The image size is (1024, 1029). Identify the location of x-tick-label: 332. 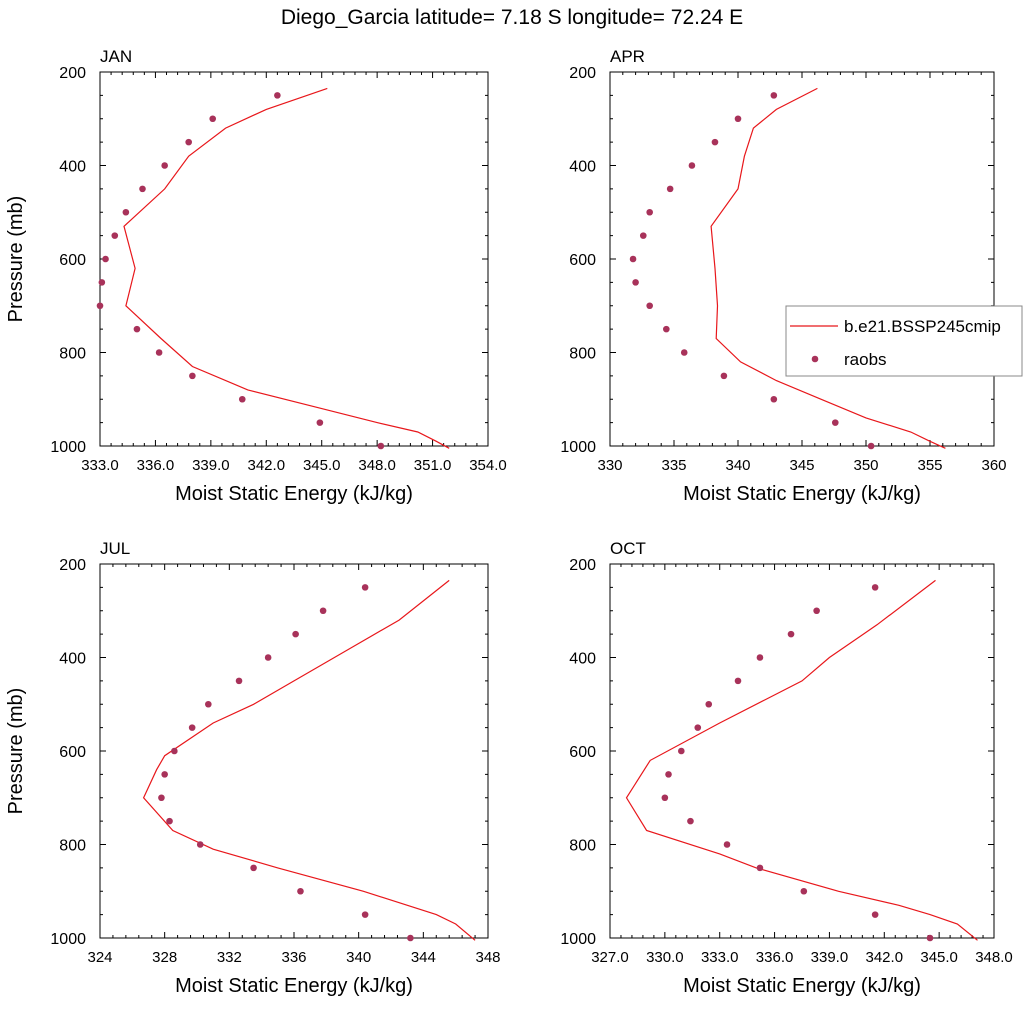
(229, 957).